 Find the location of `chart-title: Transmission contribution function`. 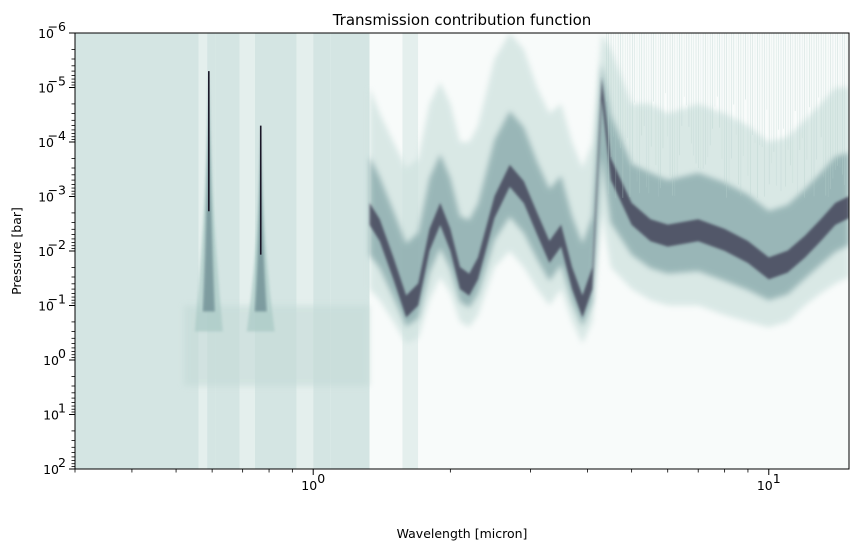

chart-title: Transmission contribution function is located at coordinates (462, 20).